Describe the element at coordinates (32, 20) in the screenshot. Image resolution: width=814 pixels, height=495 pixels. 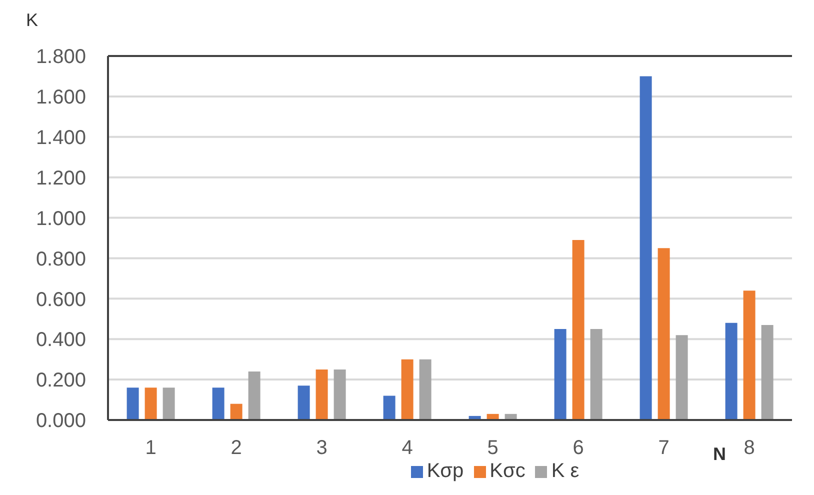
I see `y-axis-title: K` at that location.